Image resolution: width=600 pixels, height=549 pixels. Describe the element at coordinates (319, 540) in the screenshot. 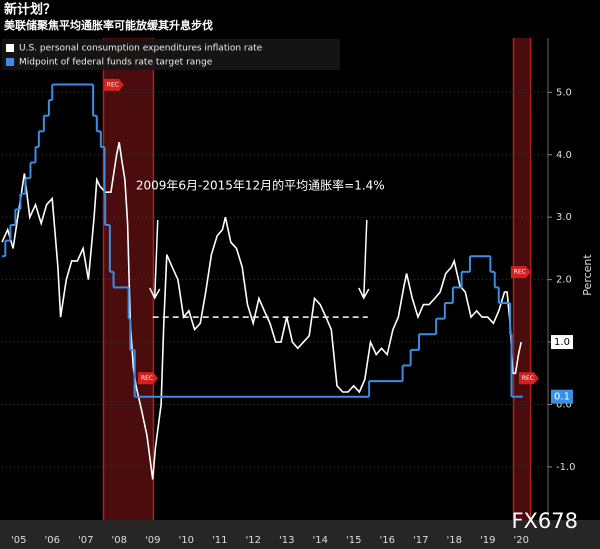

I see `x-tick-label: '14` at that location.